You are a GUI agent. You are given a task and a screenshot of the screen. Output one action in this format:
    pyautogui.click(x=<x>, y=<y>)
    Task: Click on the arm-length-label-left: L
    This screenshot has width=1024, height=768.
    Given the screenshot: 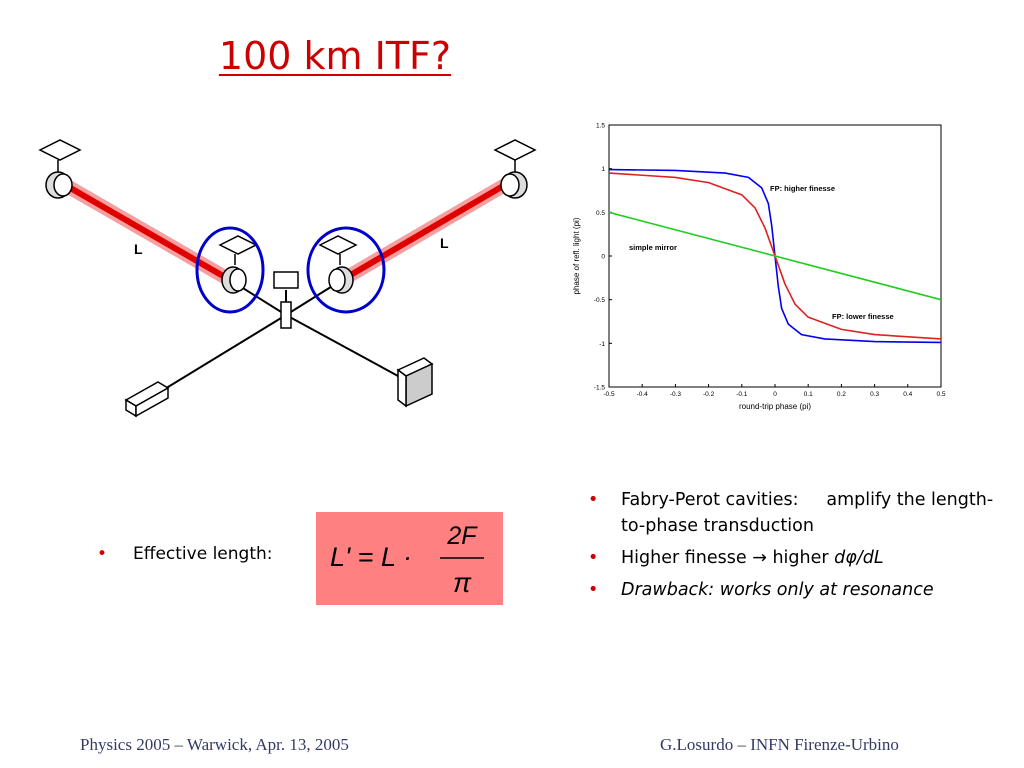 What is the action you would take?
    pyautogui.click(x=138, y=249)
    